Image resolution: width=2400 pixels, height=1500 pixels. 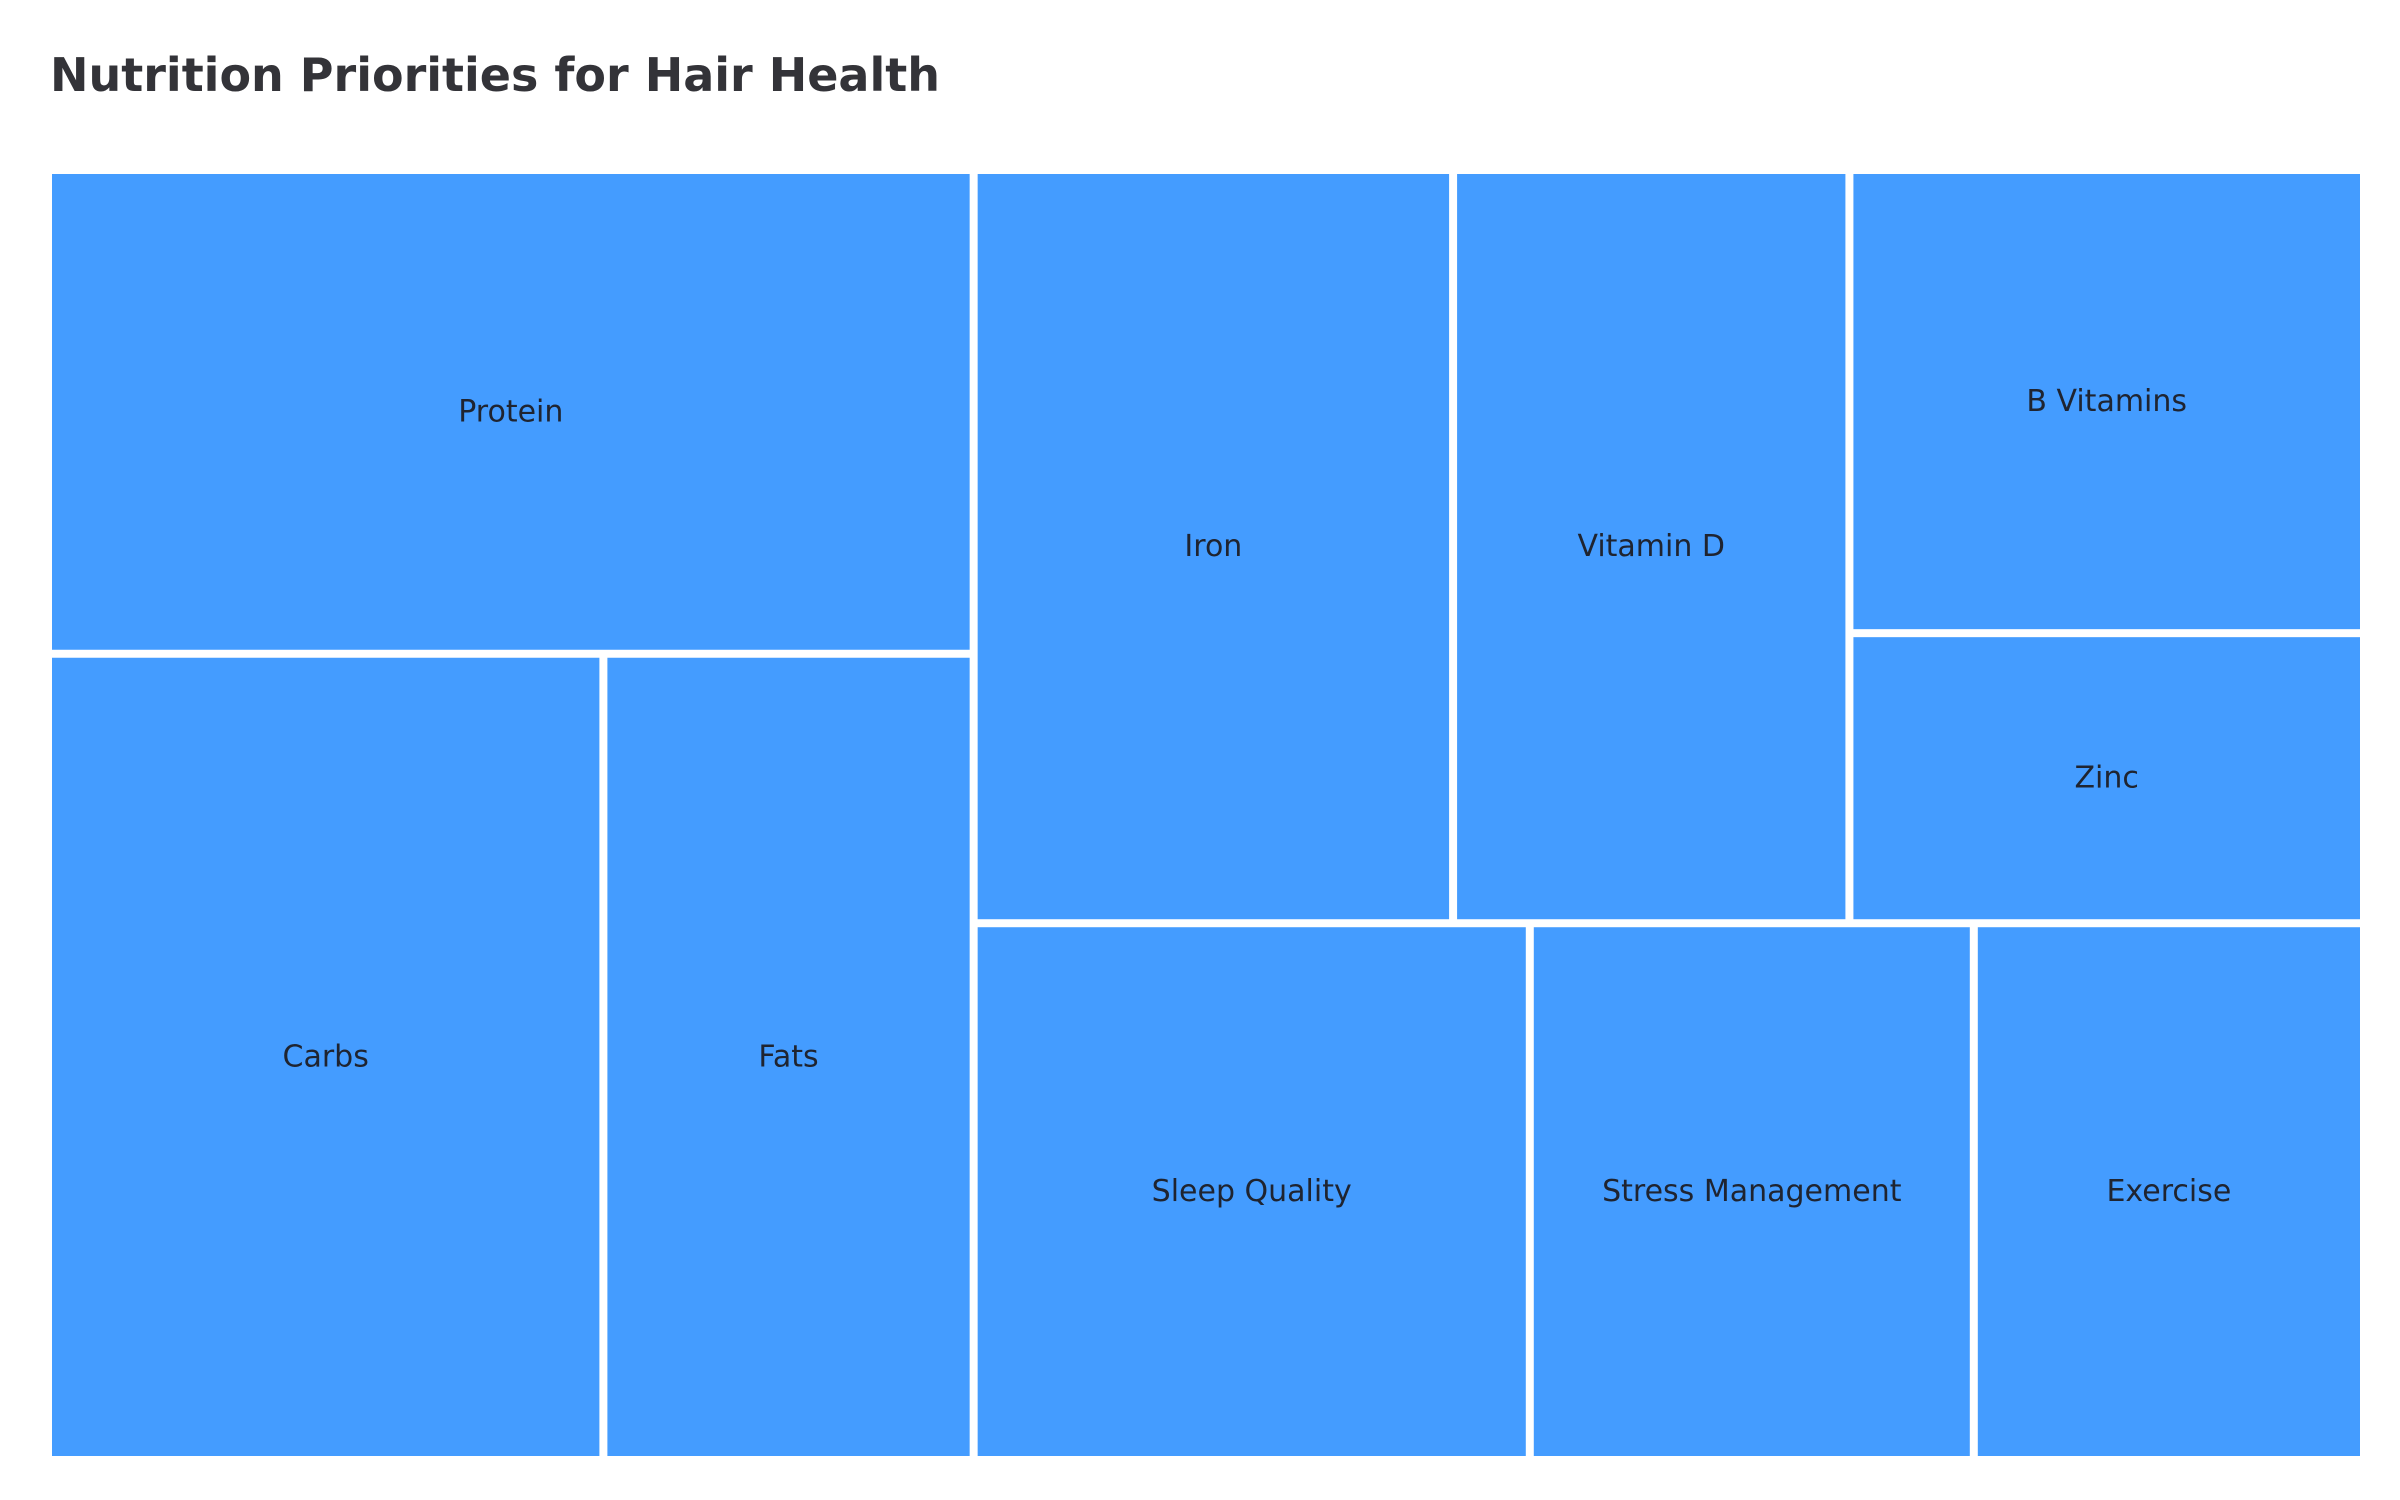 I want to click on tile-label: Protein, so click(x=510, y=411).